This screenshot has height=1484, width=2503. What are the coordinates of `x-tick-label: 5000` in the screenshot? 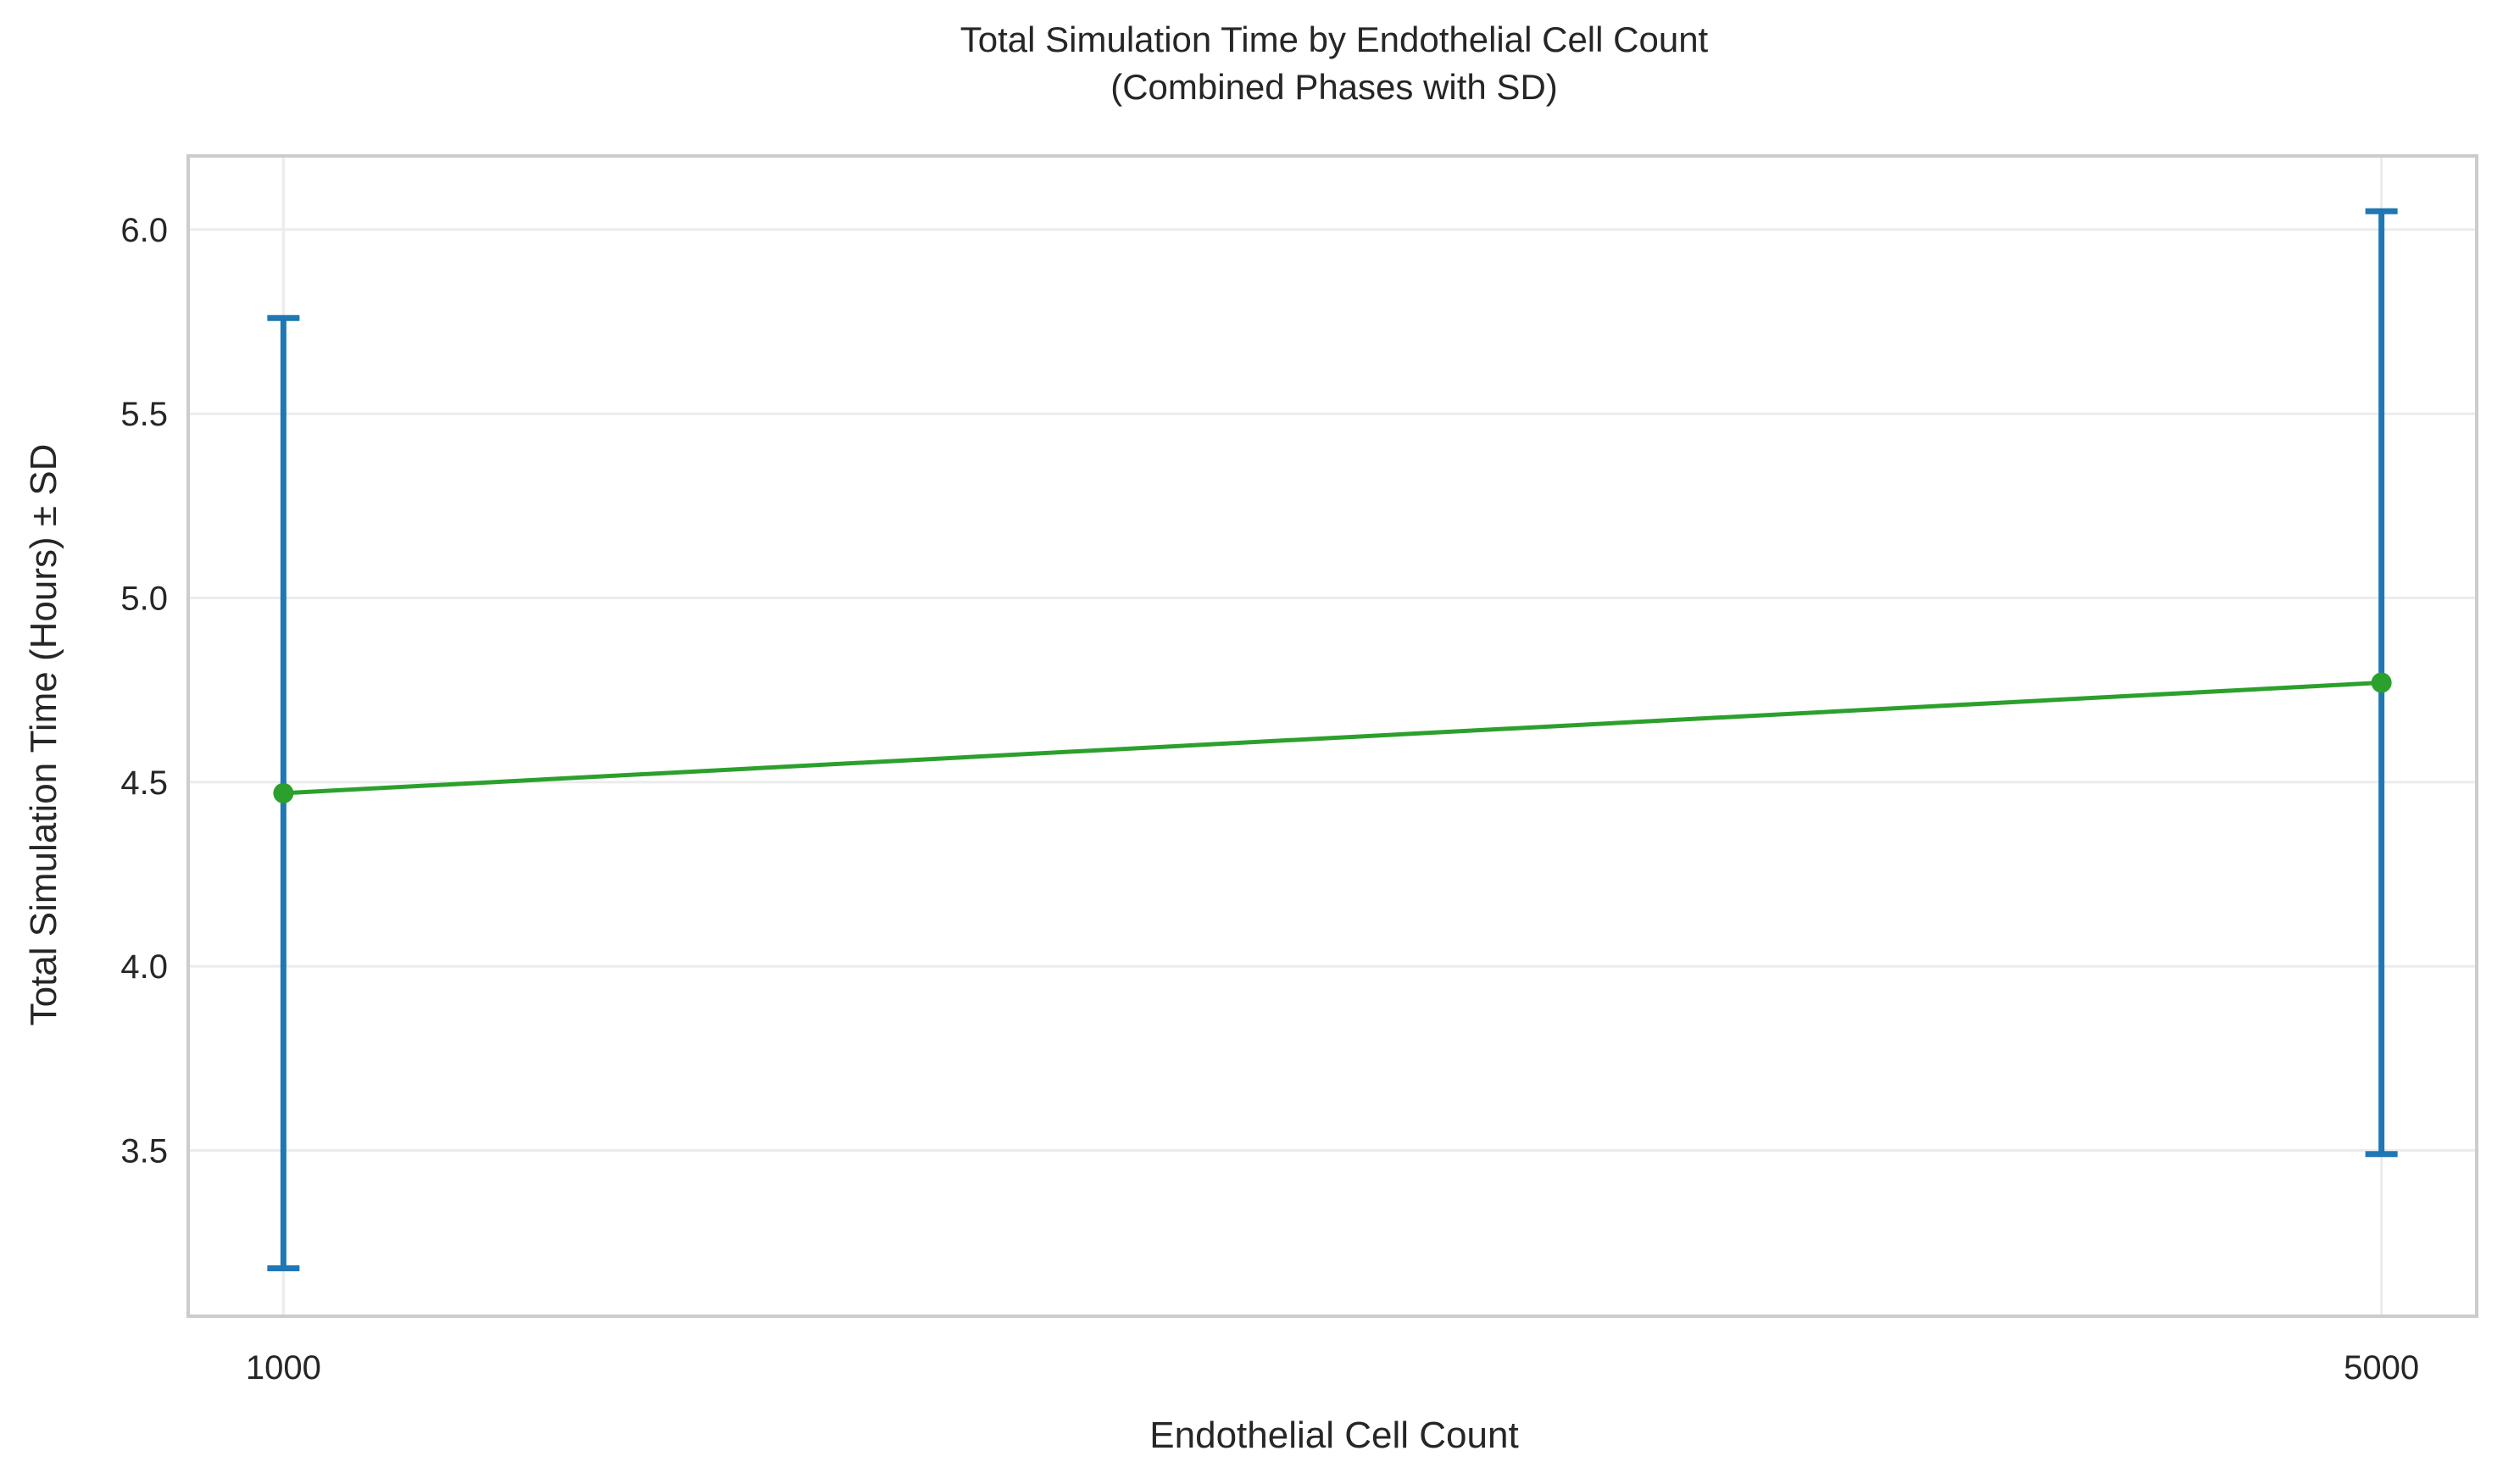 It's located at (2381, 1368).